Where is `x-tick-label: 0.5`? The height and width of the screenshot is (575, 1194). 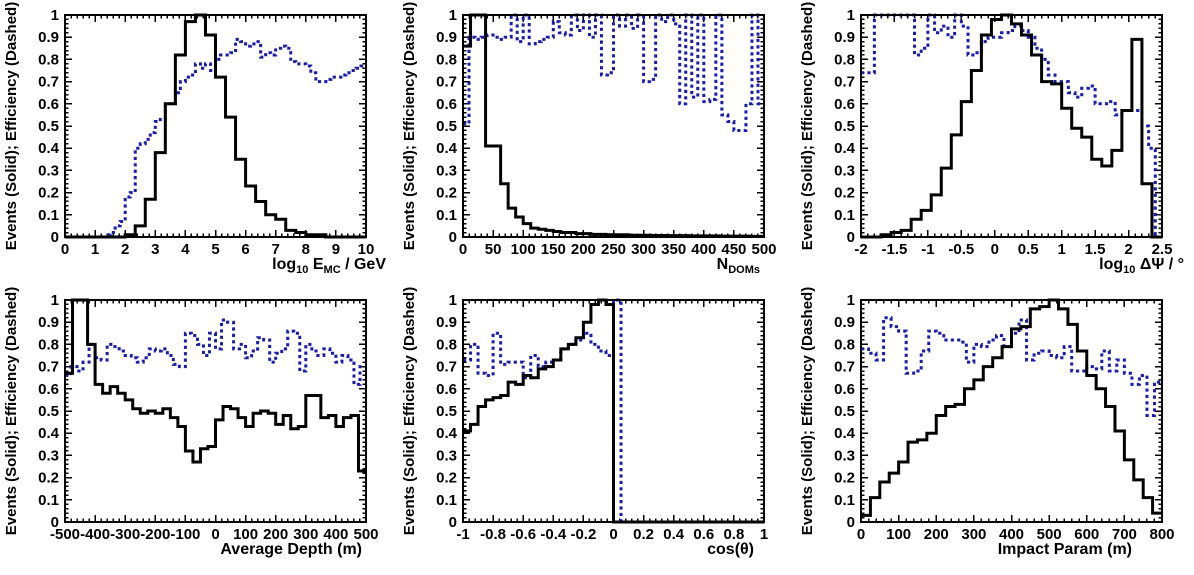
x-tick-label: 0.5 is located at coordinates (1028, 249).